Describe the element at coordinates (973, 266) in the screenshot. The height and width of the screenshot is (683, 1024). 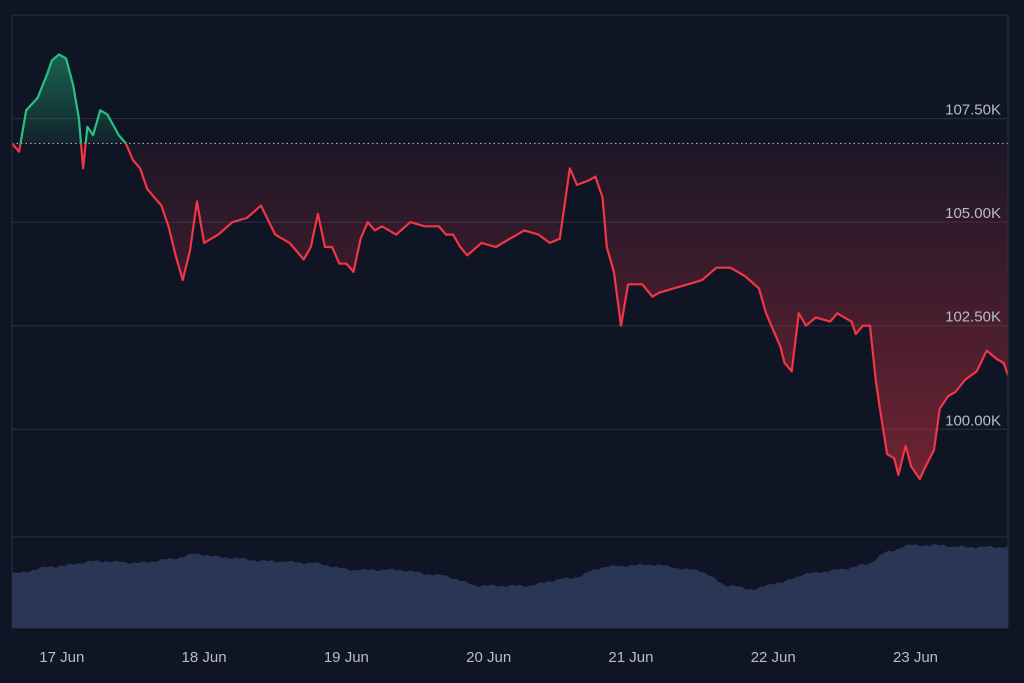
I see `y-axis: 100.00K 102.50K 105.00K 107.50K` at that location.